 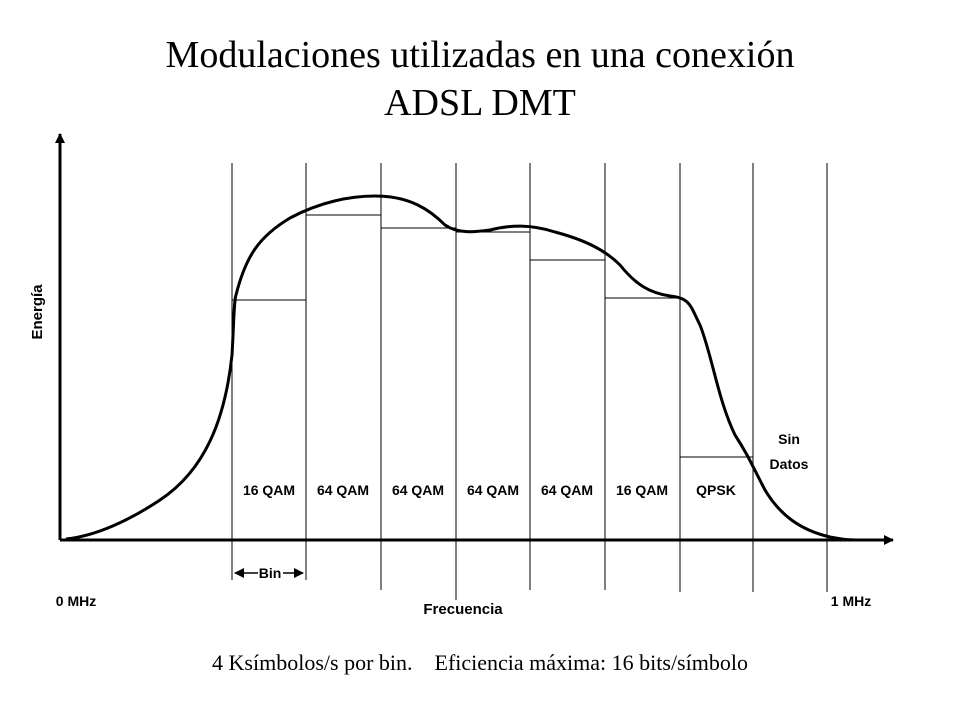 What do you see at coordinates (463, 609) in the screenshot?
I see `x-axis-label: Frecuencia` at bounding box center [463, 609].